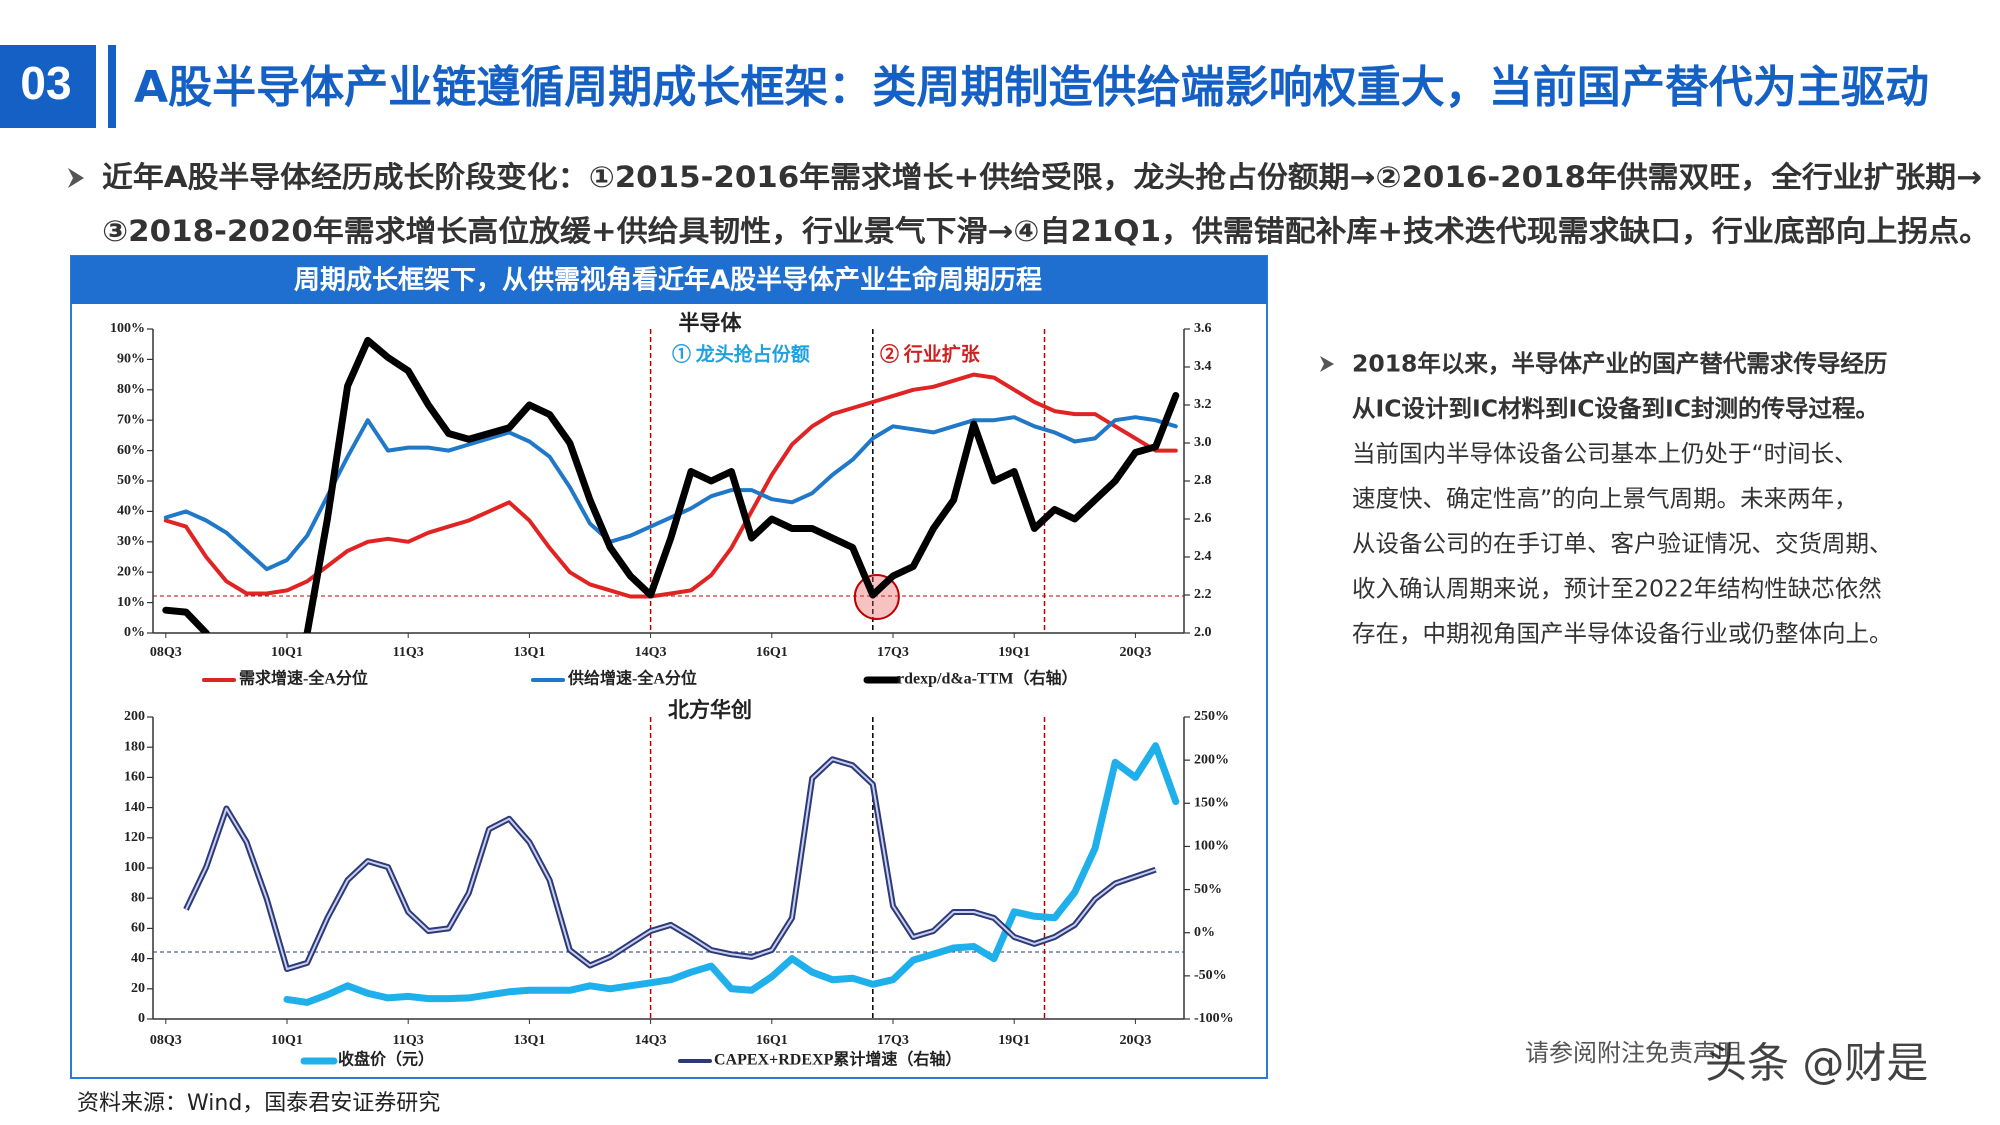  What do you see at coordinates (1211, 759) in the screenshot?
I see `y2-tick-label: 200%` at bounding box center [1211, 759].